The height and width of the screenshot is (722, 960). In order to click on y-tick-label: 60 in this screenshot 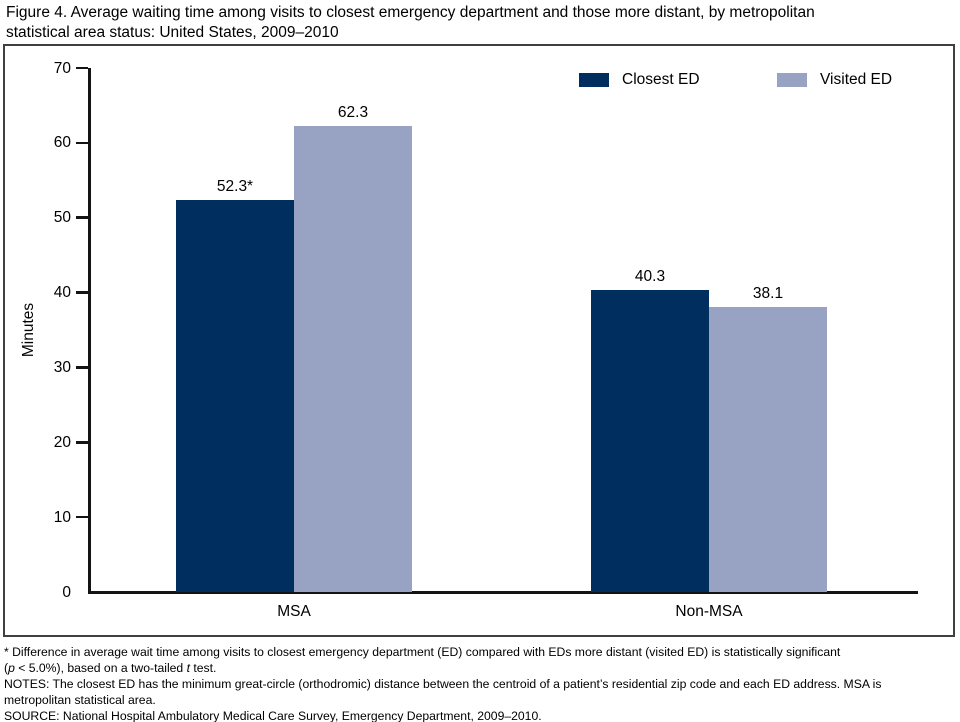, I will do `click(62, 143)`.